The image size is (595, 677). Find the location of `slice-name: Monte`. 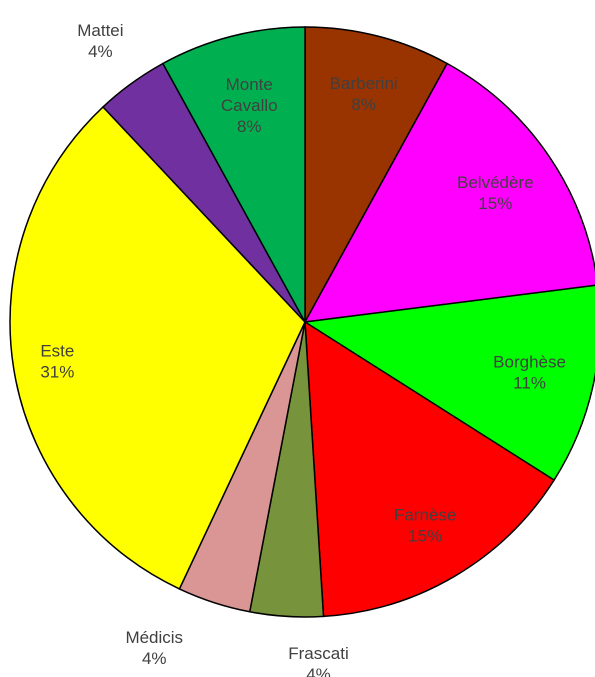

slice-name: Monte is located at coordinates (249, 84).